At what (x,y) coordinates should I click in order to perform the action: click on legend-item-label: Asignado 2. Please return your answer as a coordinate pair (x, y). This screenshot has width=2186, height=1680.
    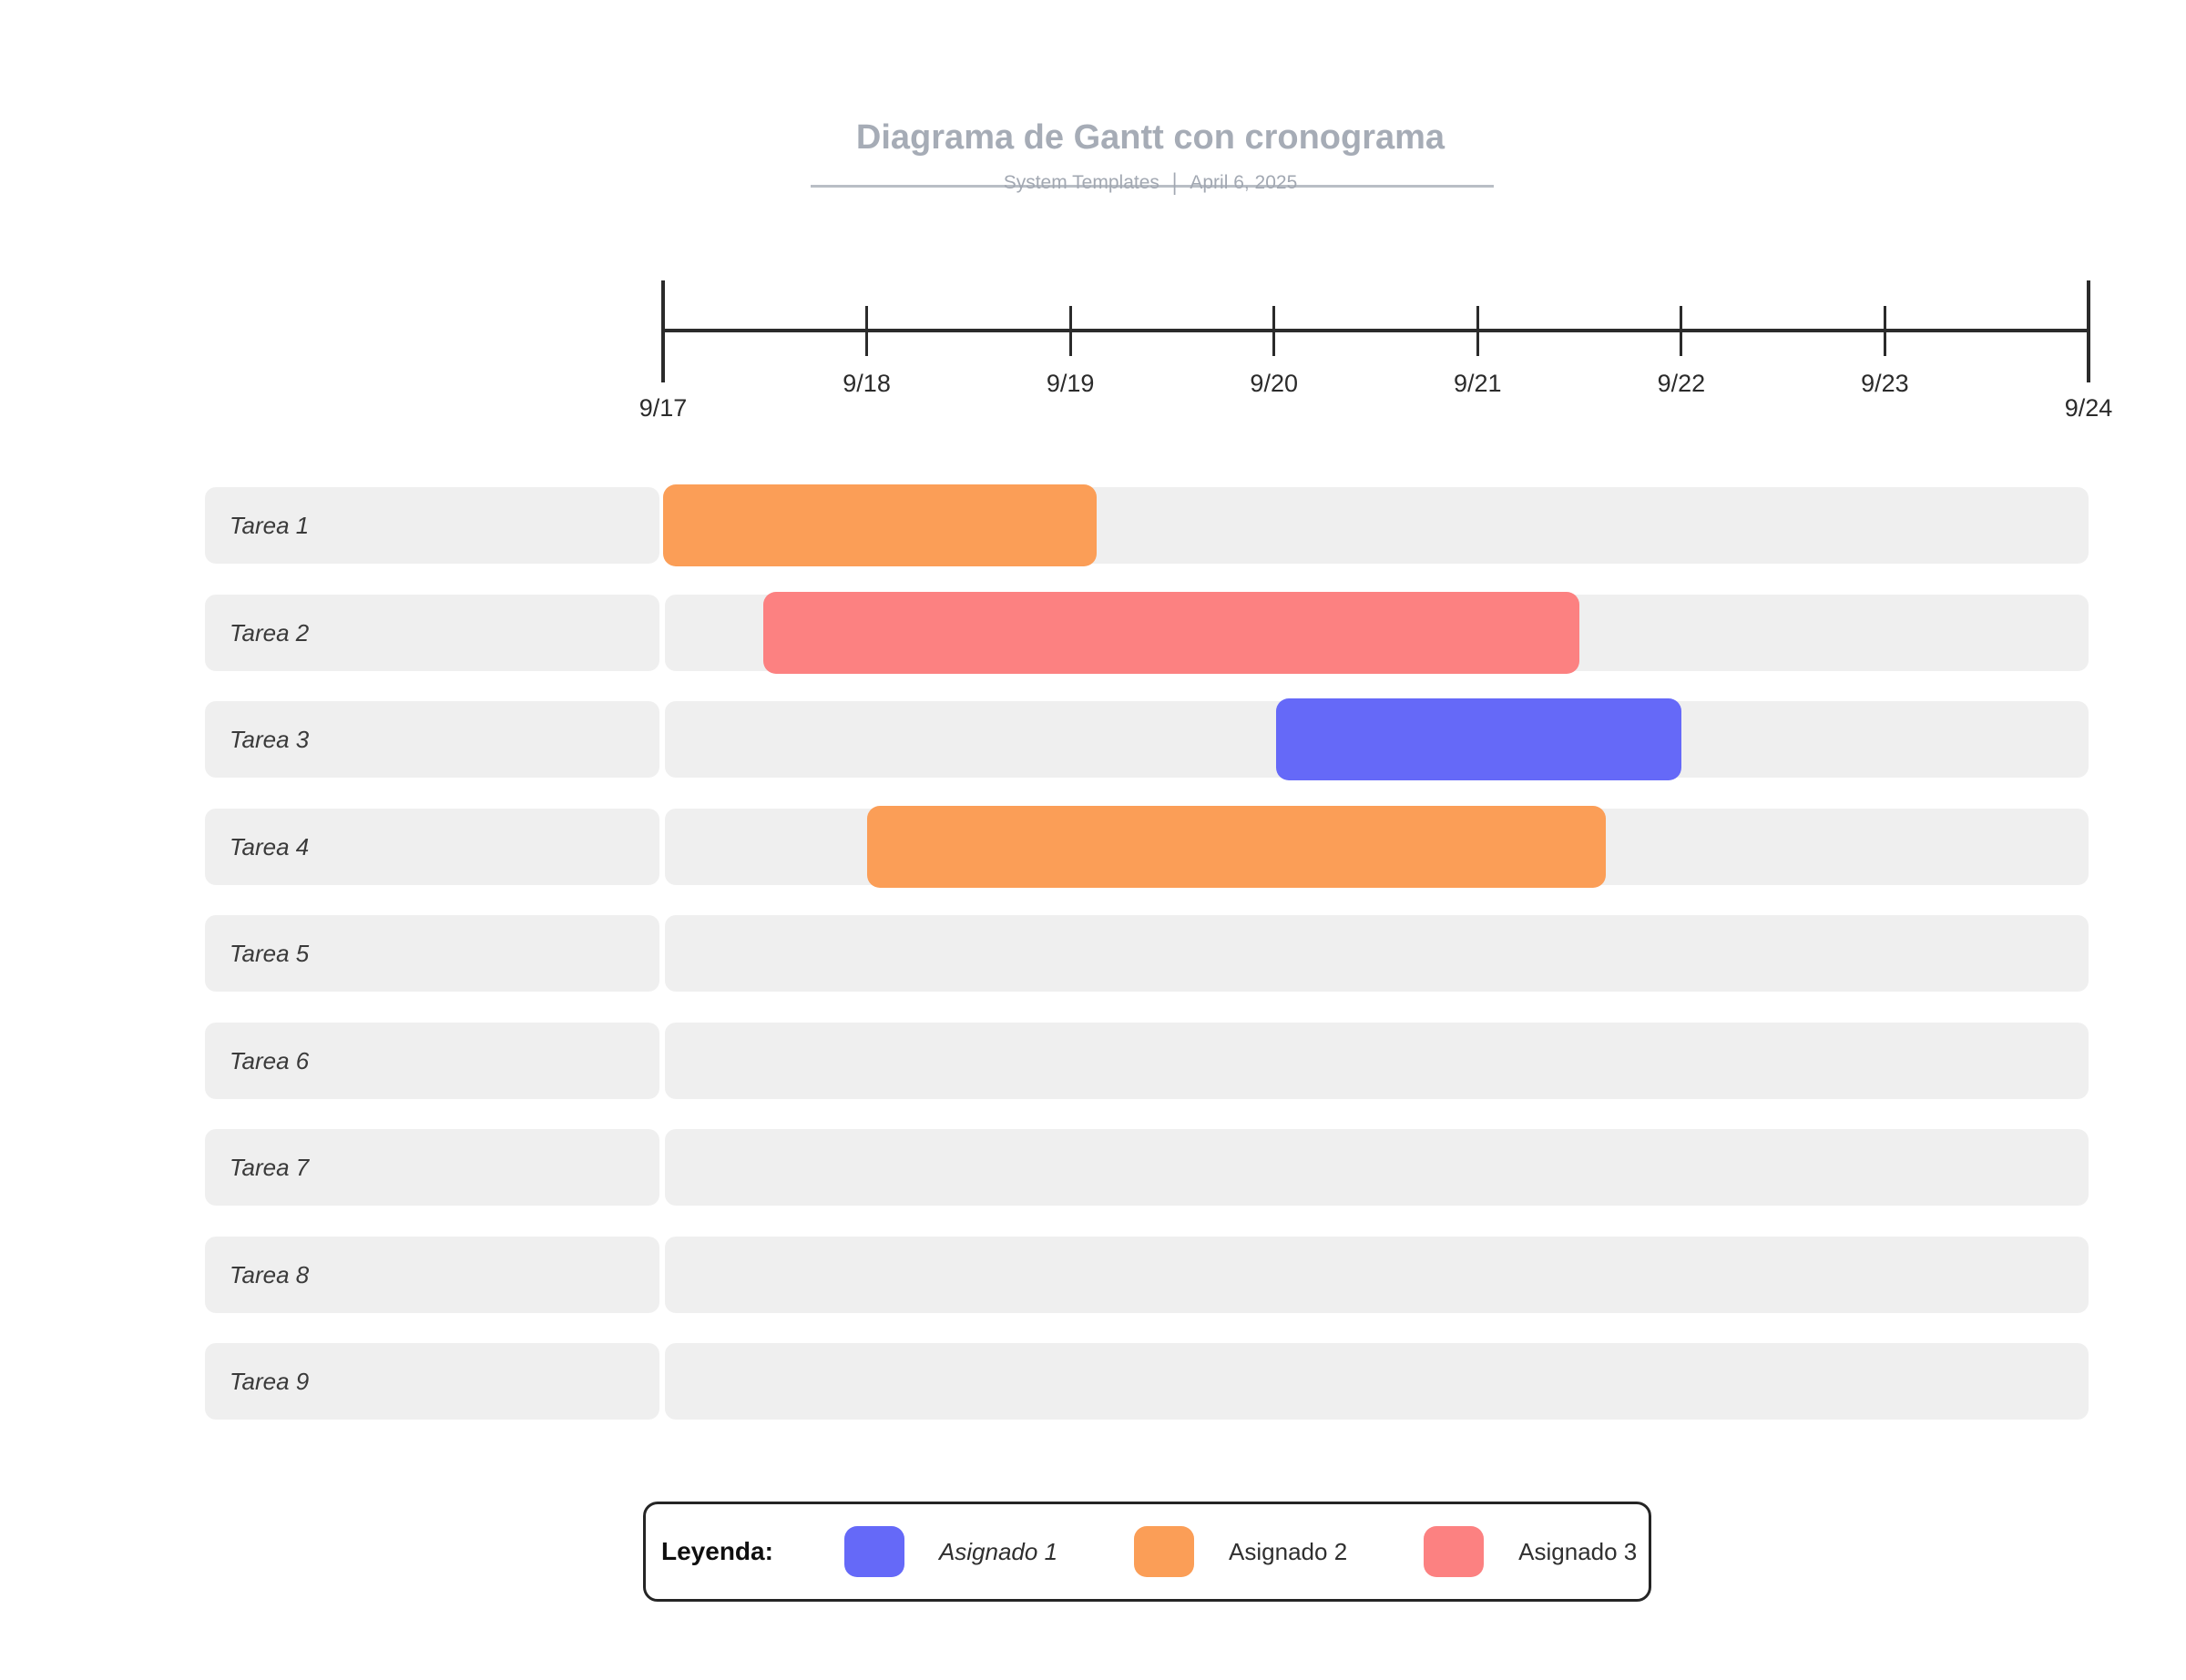
    Looking at the image, I should click on (1288, 1551).